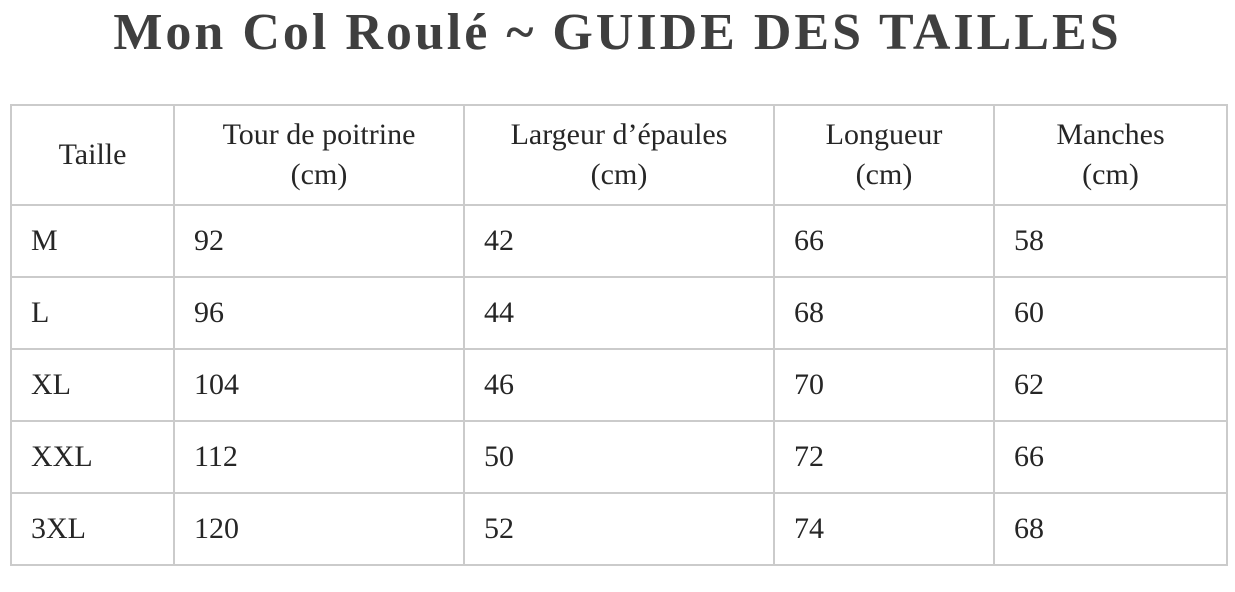 The image size is (1235, 592). I want to click on size-cell: L, so click(92, 312).